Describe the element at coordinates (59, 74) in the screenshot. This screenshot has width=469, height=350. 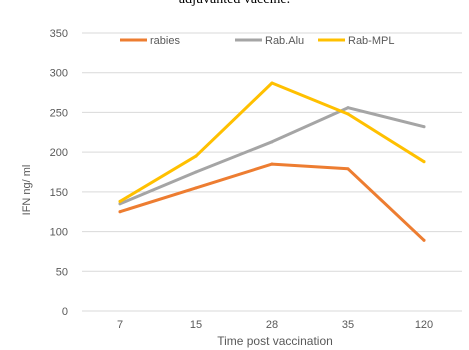
I see `y-tick-label-300: 300` at that location.